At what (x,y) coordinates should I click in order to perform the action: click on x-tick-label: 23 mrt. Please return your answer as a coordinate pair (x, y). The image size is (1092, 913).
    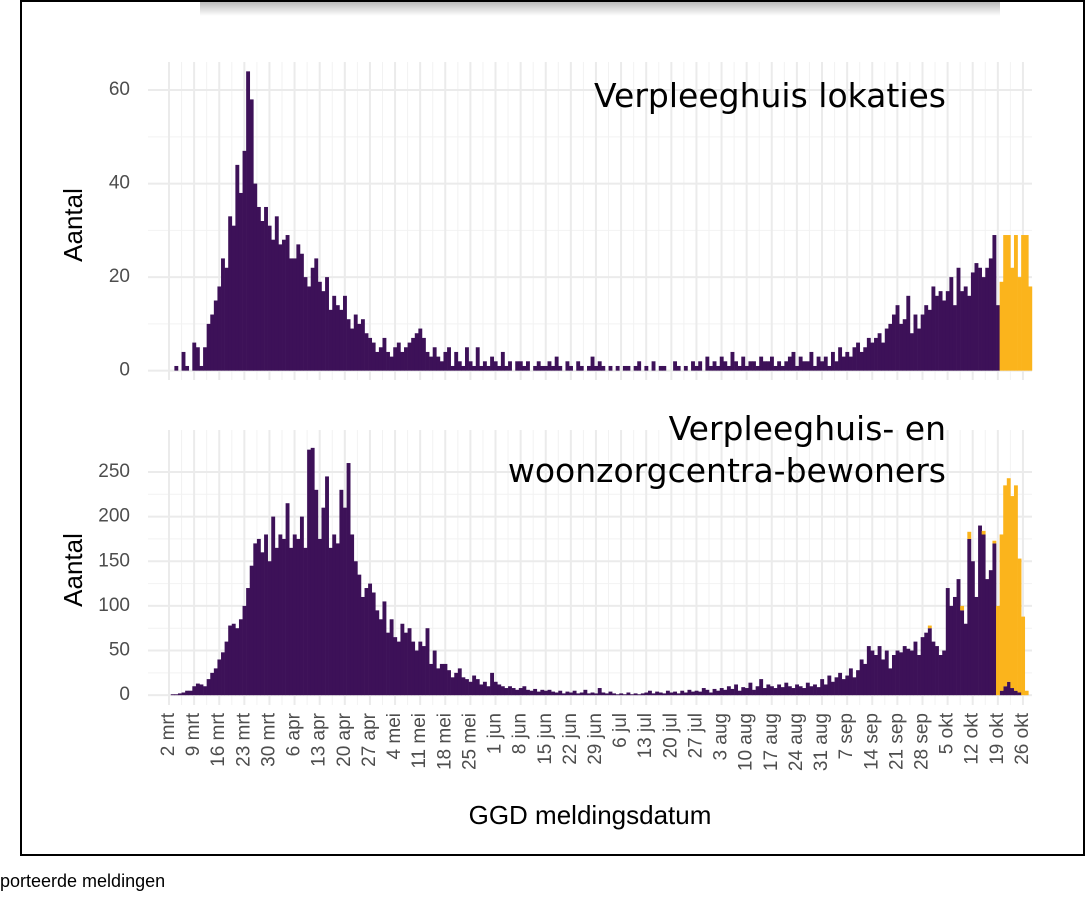
    Looking at the image, I should click on (243, 739).